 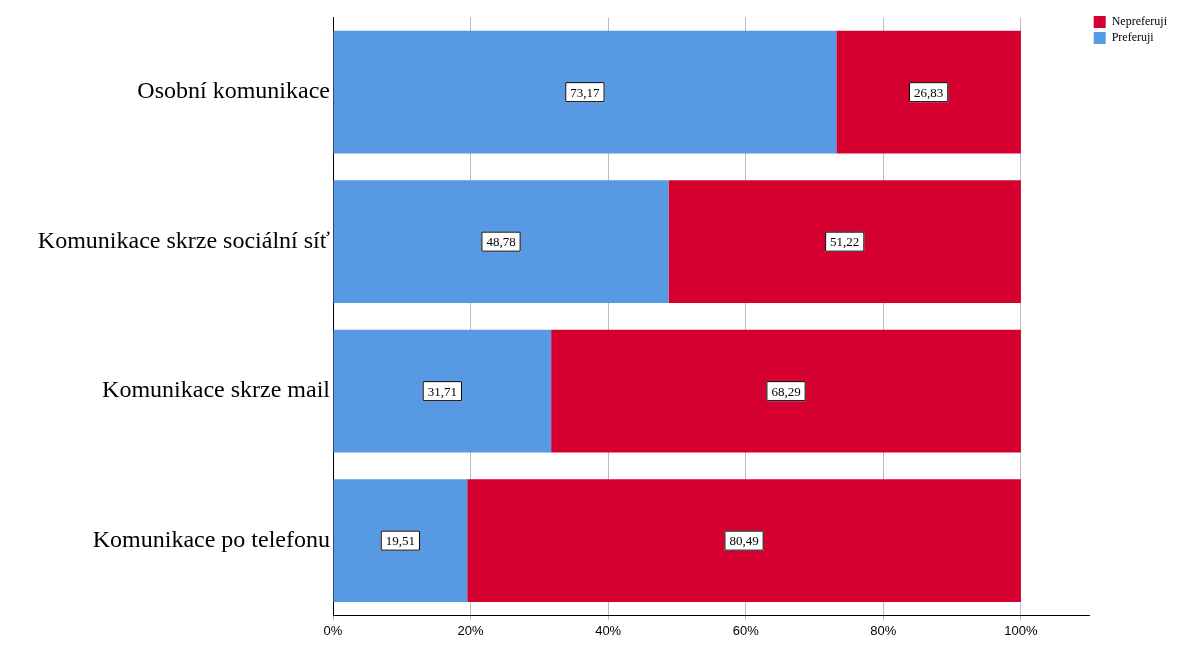 What do you see at coordinates (333, 630) in the screenshot?
I see `x-tick-label: 0%` at bounding box center [333, 630].